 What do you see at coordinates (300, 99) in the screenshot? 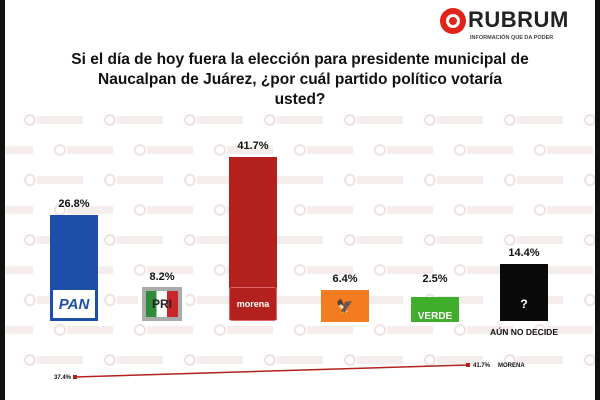
I see `title-line: usted?` at bounding box center [300, 99].